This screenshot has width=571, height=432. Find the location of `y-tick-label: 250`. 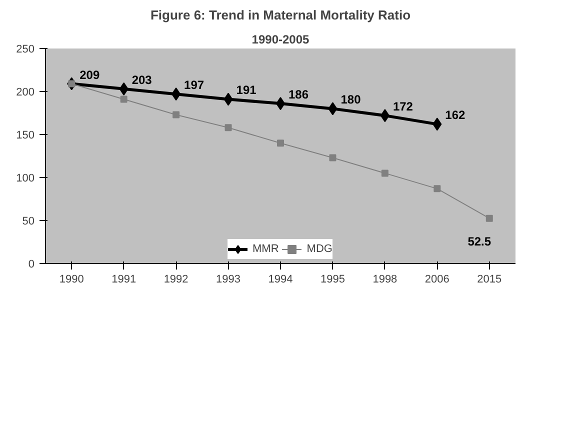

y-tick-label: 250 is located at coordinates (25, 50).